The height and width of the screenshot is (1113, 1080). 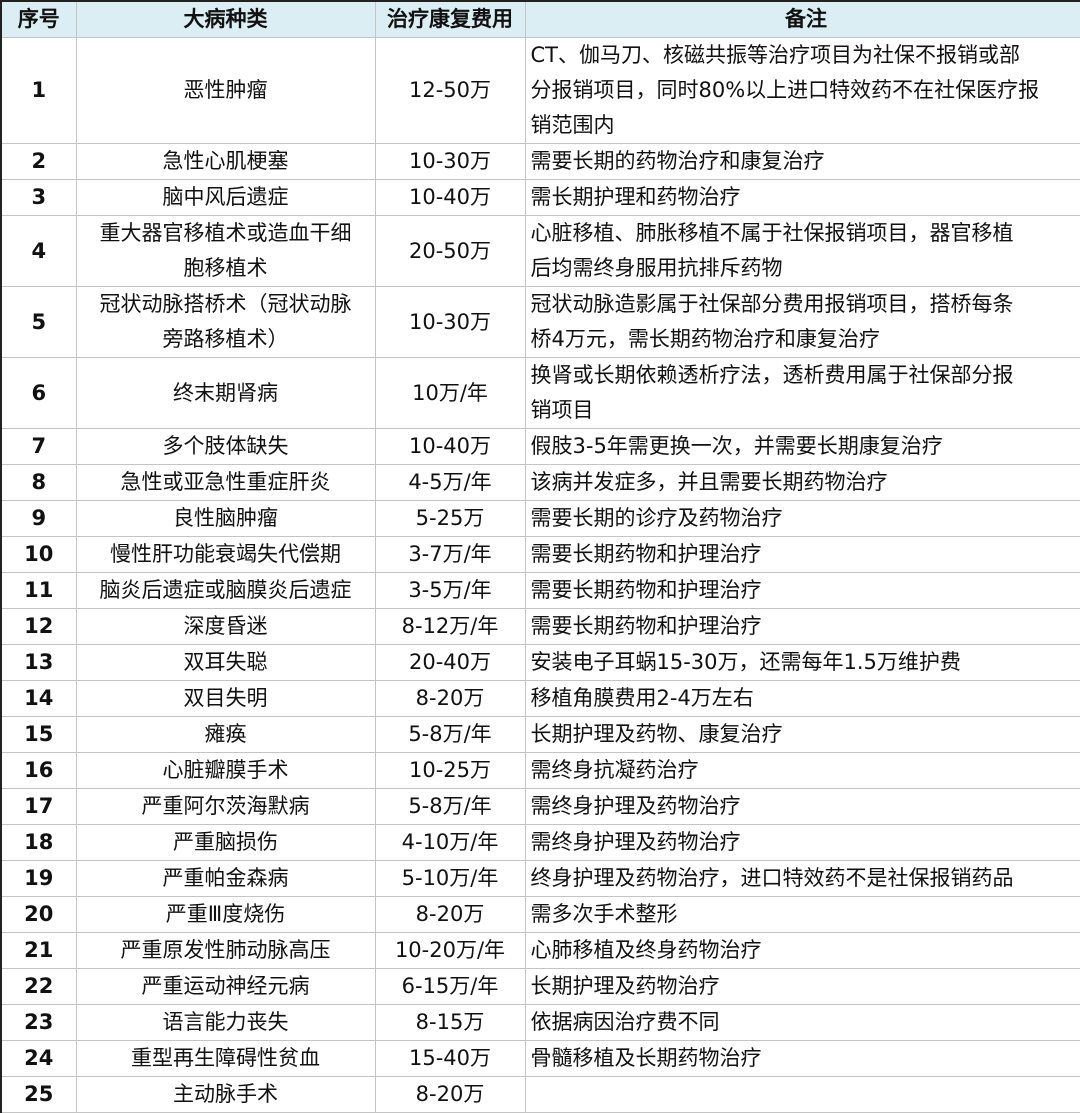 What do you see at coordinates (802, 251) in the screenshot?
I see `note: 心脏移植、肺胀移植不属于社保报销项目，器官移植后均需终身服用抗排斥药物` at bounding box center [802, 251].